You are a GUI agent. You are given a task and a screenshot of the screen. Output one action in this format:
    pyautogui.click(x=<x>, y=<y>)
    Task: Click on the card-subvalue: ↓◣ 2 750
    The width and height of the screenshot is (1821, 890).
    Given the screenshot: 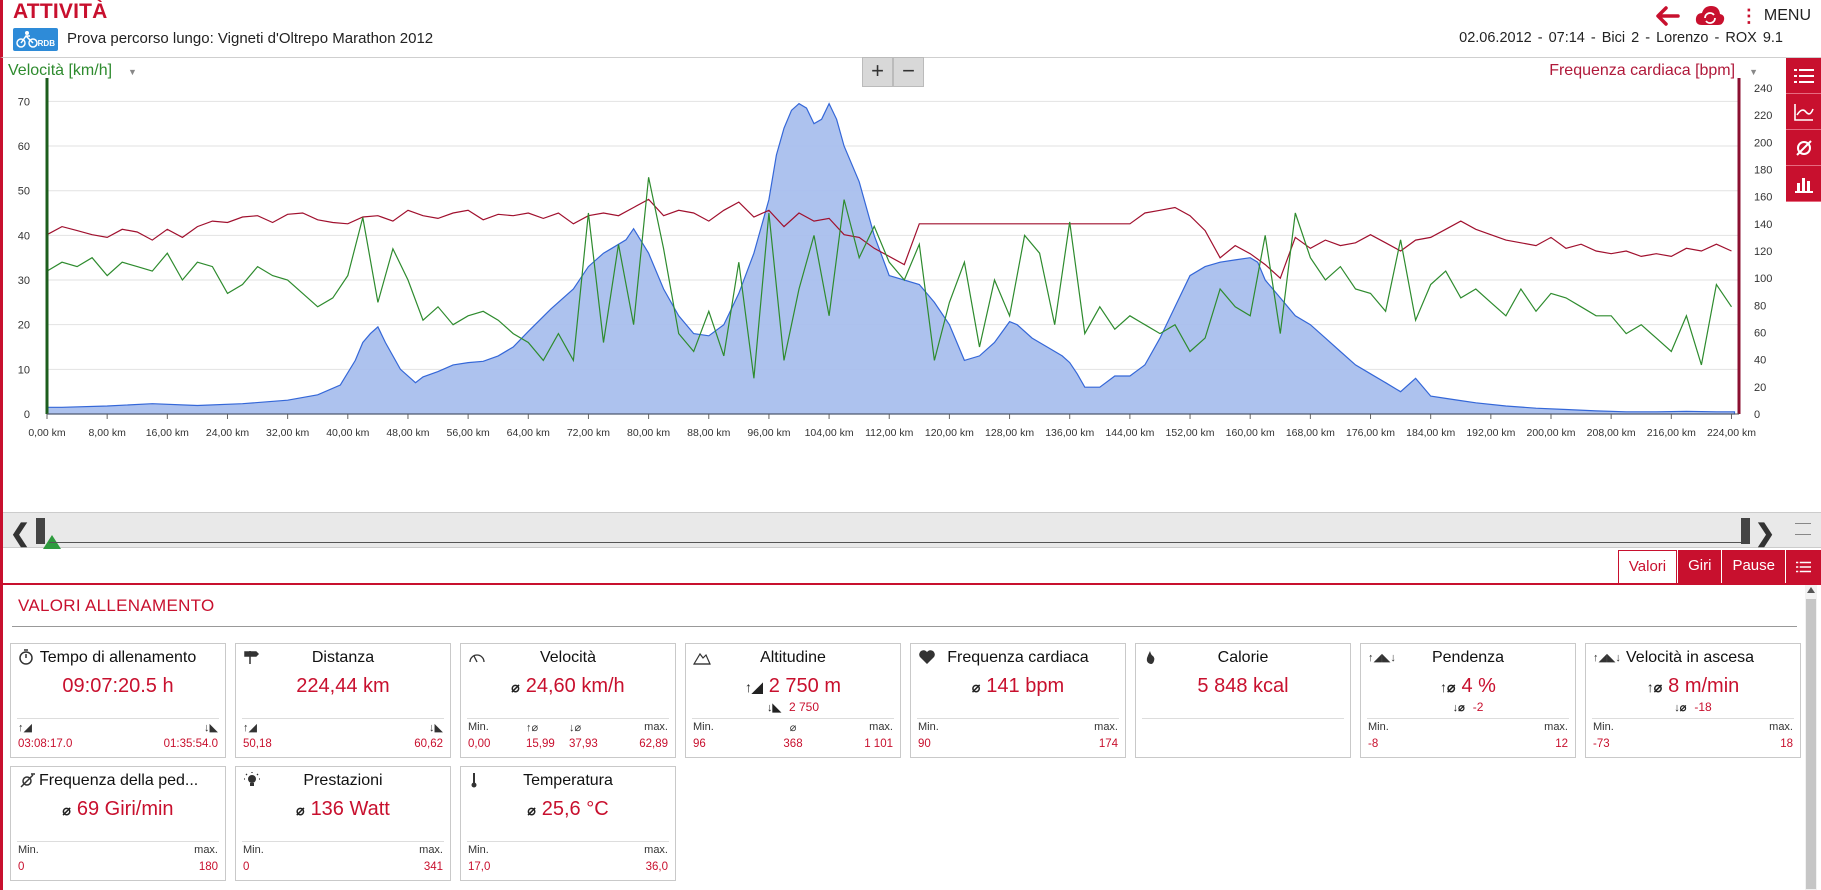 What is the action you would take?
    pyautogui.click(x=793, y=707)
    